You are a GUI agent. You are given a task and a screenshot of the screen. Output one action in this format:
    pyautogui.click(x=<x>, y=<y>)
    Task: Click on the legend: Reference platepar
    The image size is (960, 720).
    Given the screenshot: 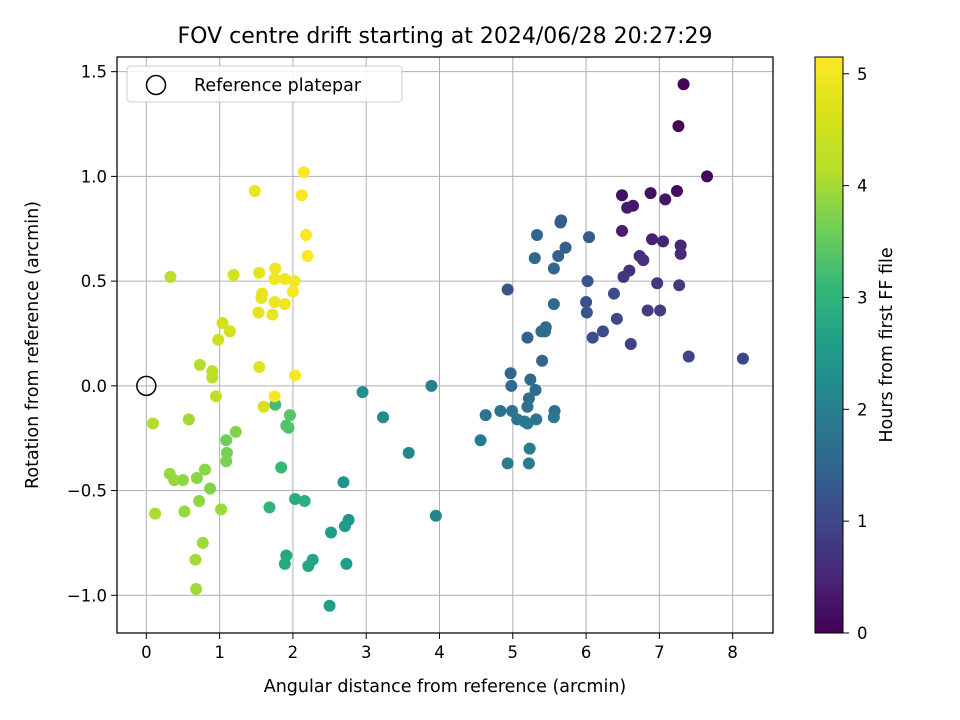 What is the action you would take?
    pyautogui.click(x=264, y=84)
    